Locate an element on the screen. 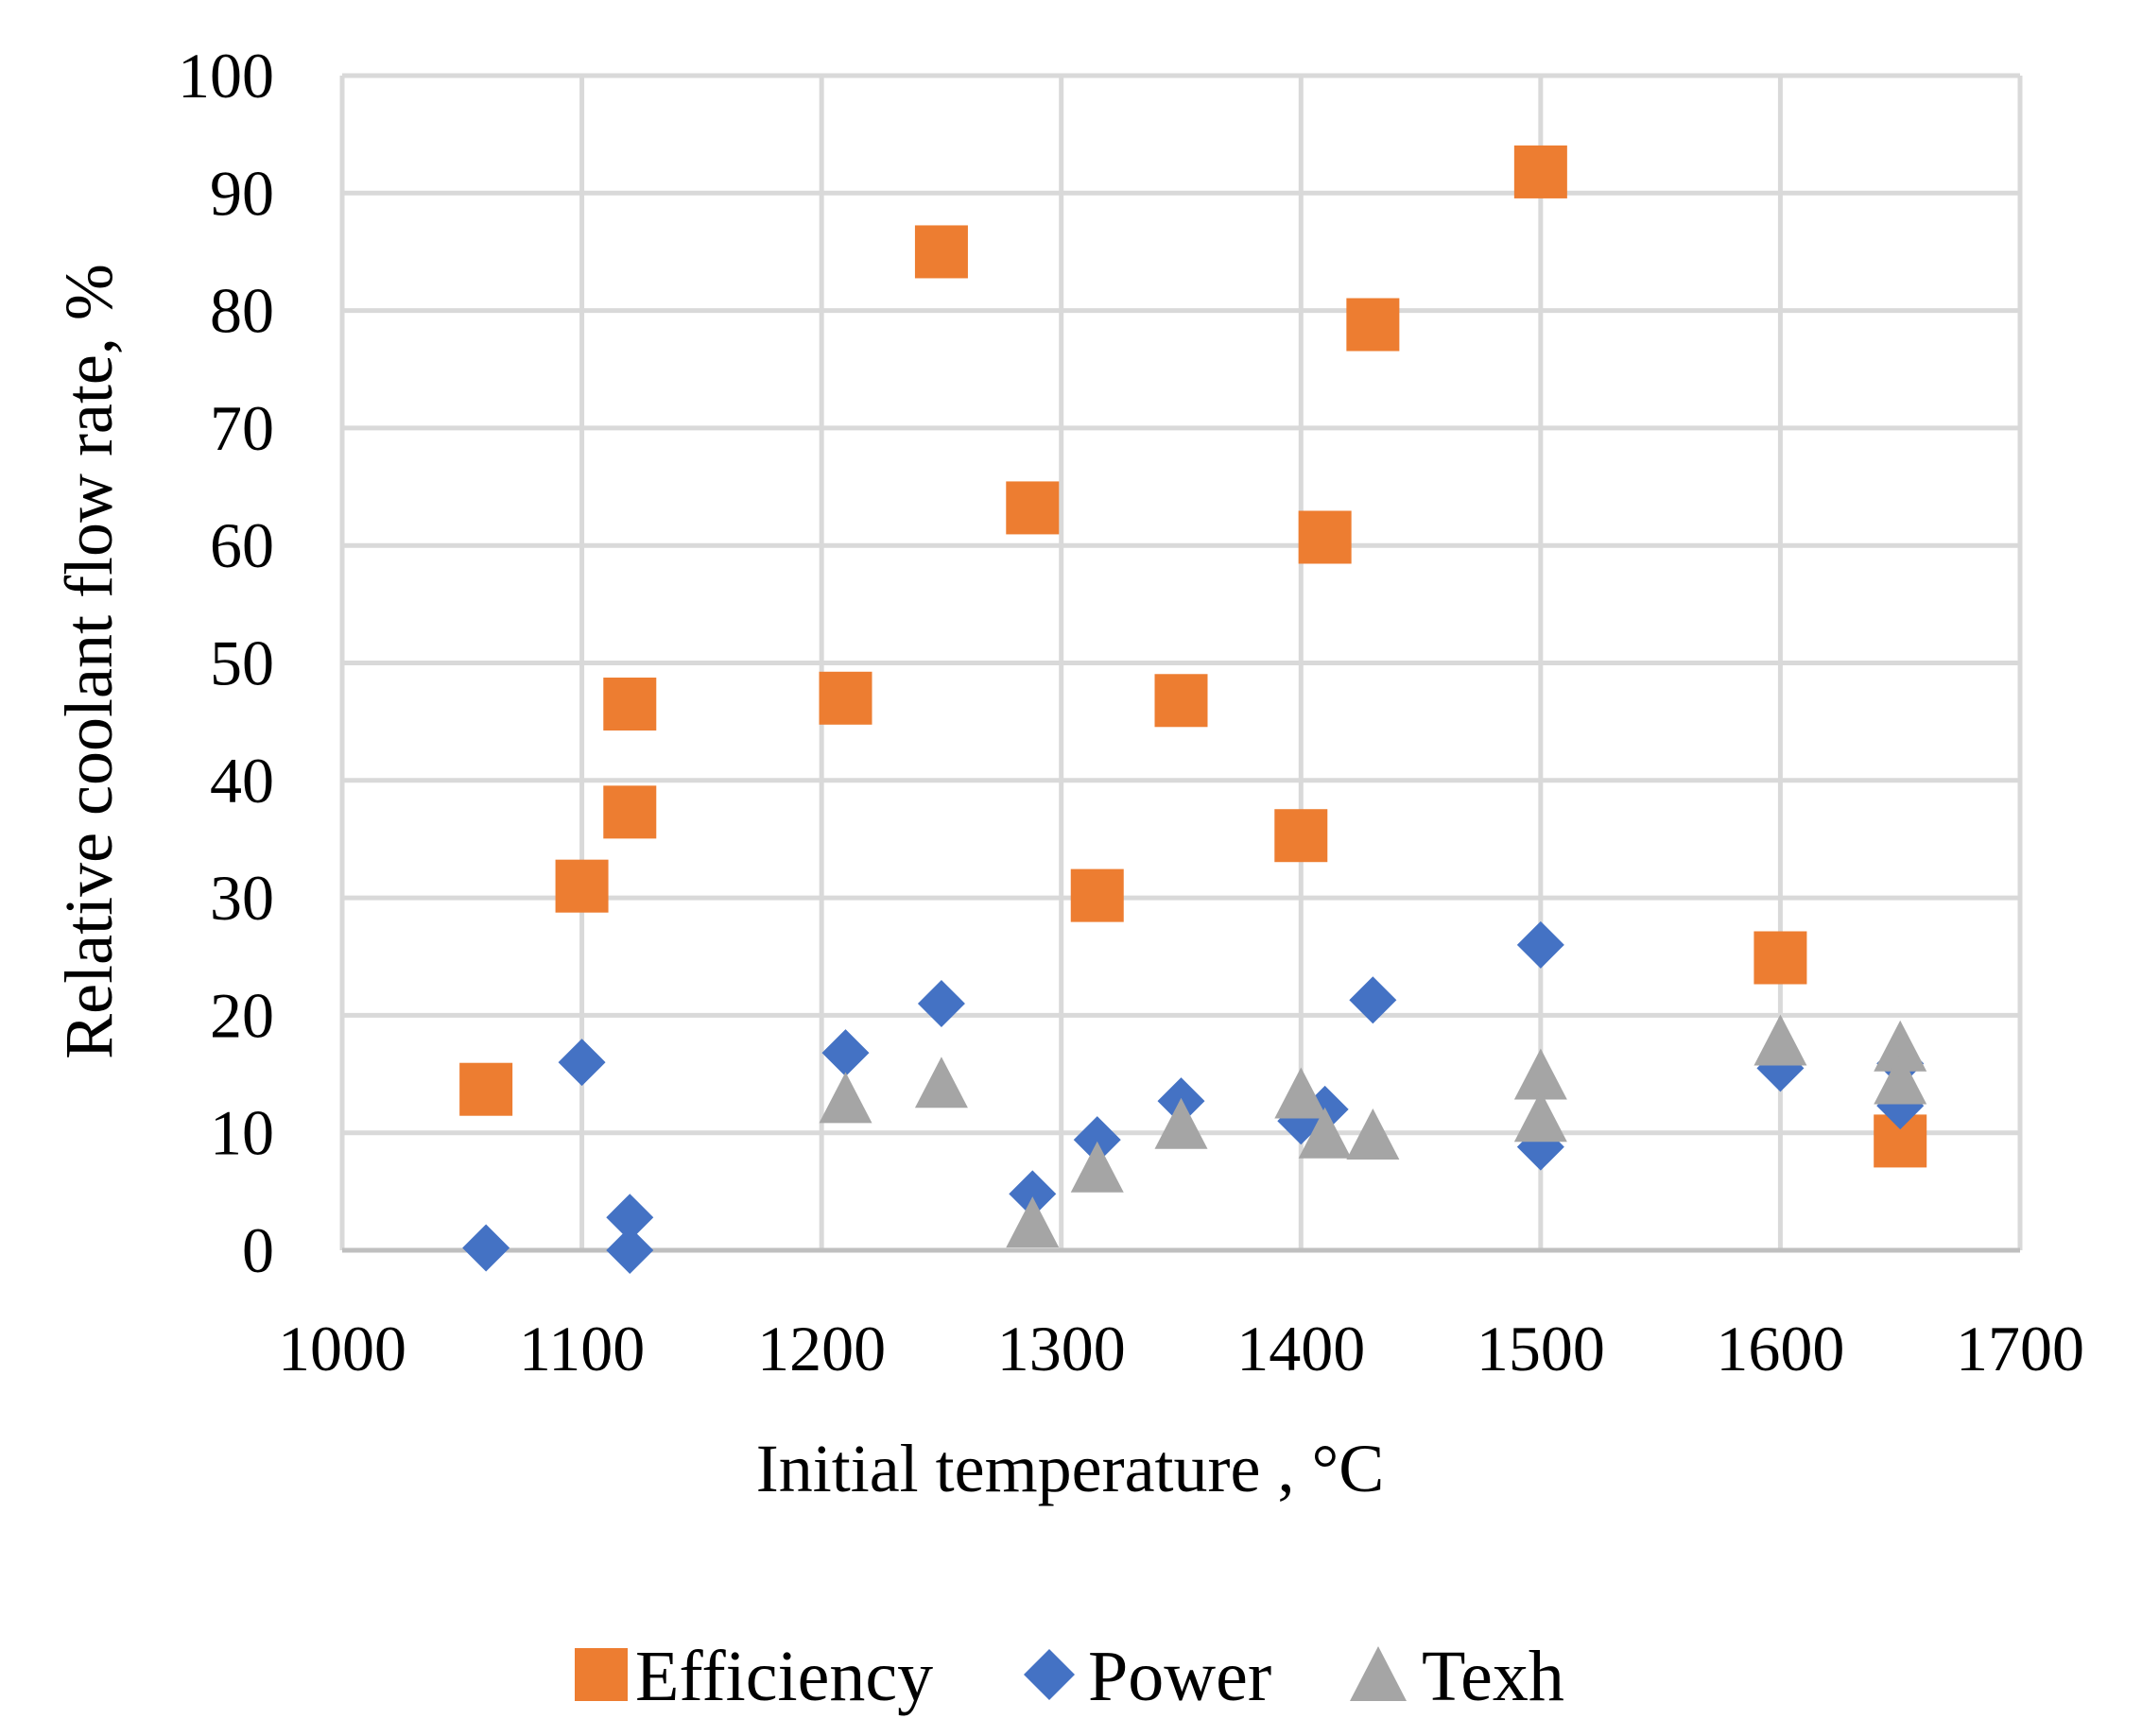 The width and height of the screenshot is (2142, 1736). y-tick-label: 100 is located at coordinates (226, 76).